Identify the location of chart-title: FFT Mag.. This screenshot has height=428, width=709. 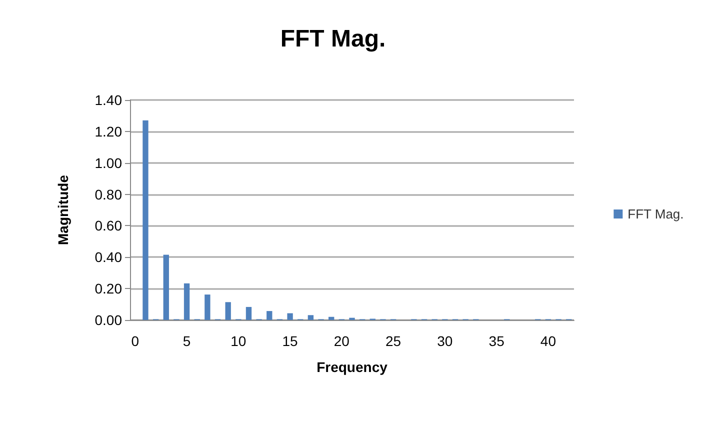
(333, 39).